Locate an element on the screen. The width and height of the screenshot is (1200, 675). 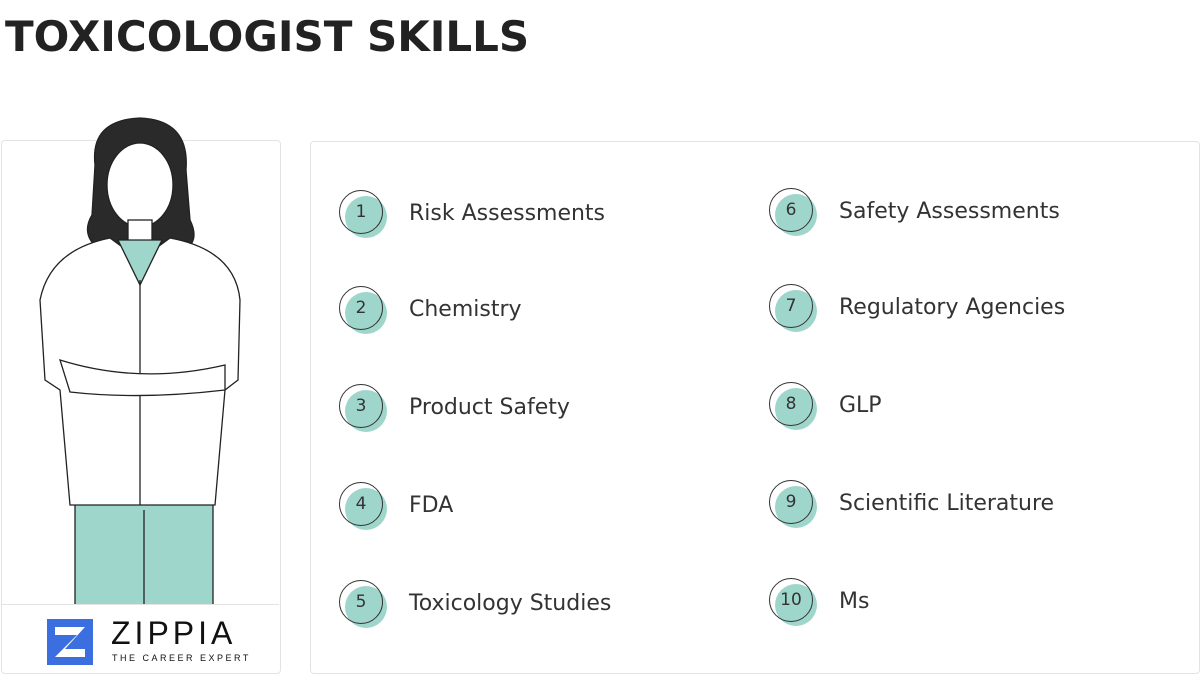
skill-item: 9 Scientific Literature is located at coordinates (911, 503).